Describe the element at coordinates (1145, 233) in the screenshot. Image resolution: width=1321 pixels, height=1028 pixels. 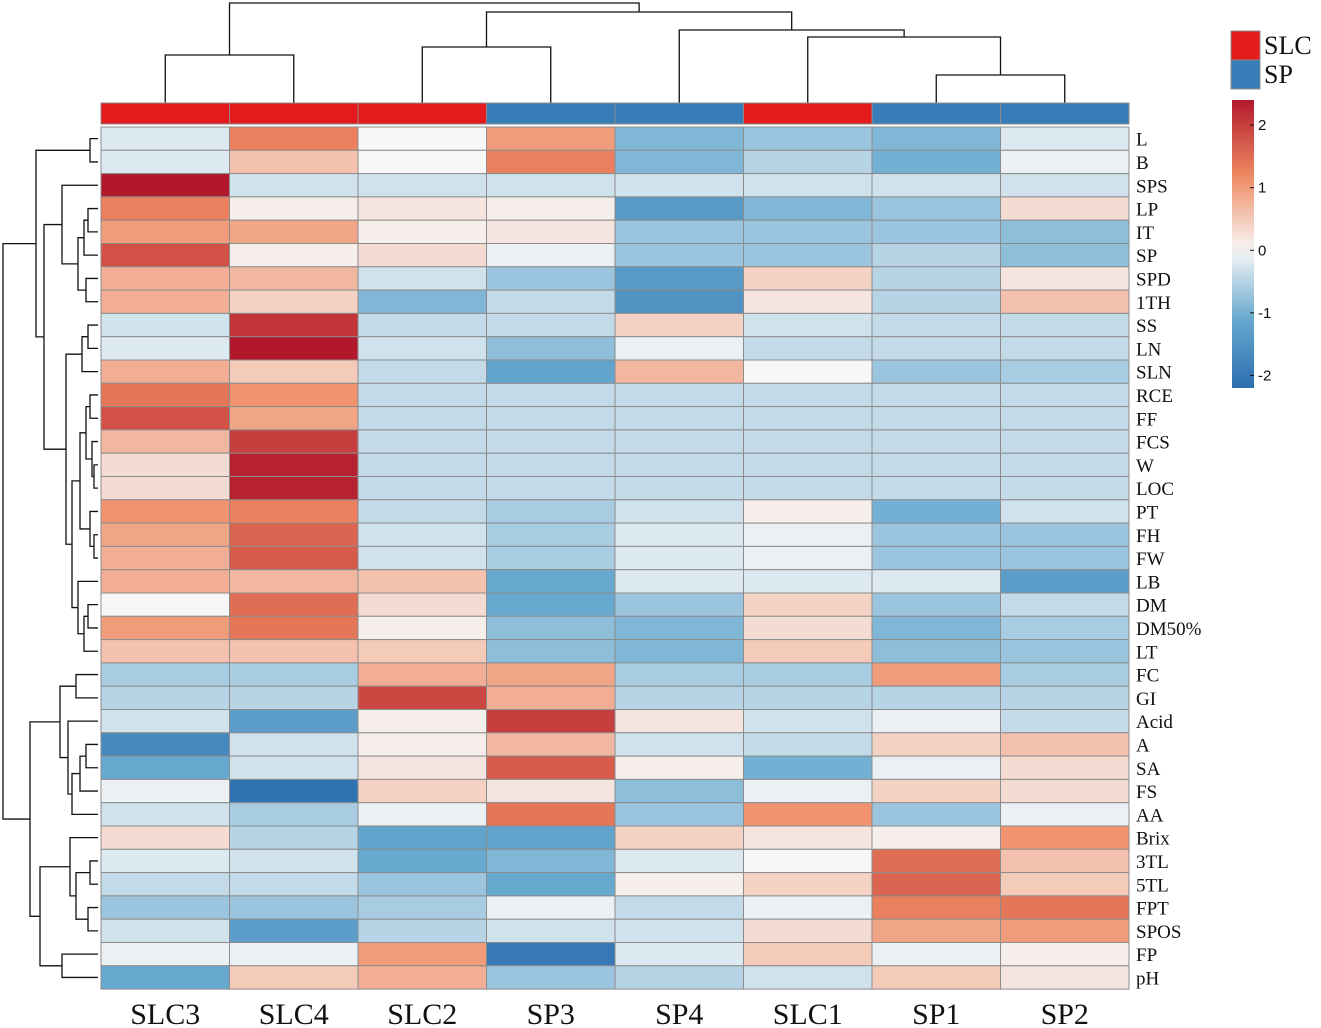
I see `row-label: IT` at that location.